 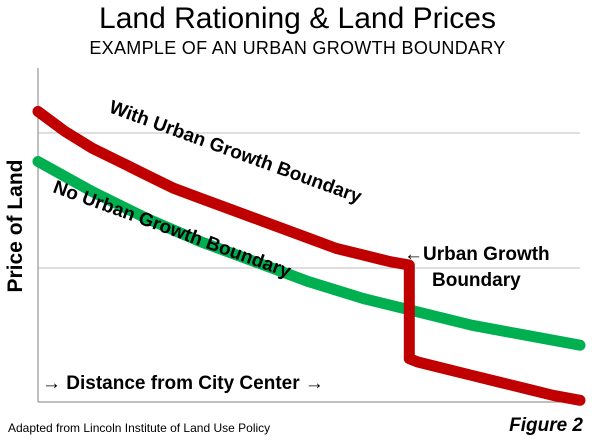 What do you see at coordinates (183, 383) in the screenshot?
I see `x-axis-label: → Distance from City Center →` at bounding box center [183, 383].